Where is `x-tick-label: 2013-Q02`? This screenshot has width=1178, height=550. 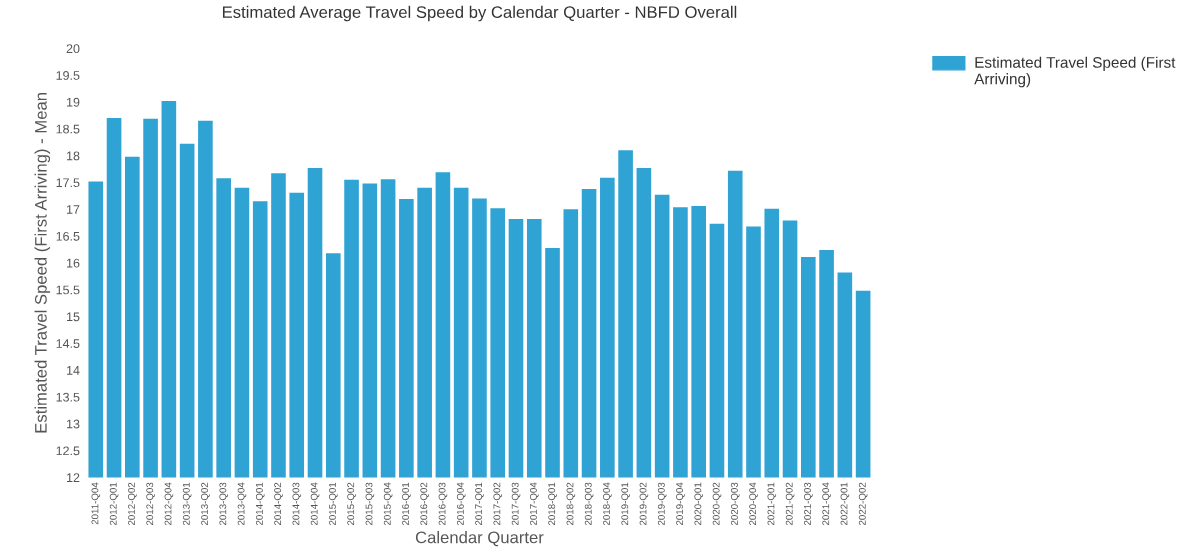
x-tick-label: 2013-Q02 is located at coordinates (205, 504).